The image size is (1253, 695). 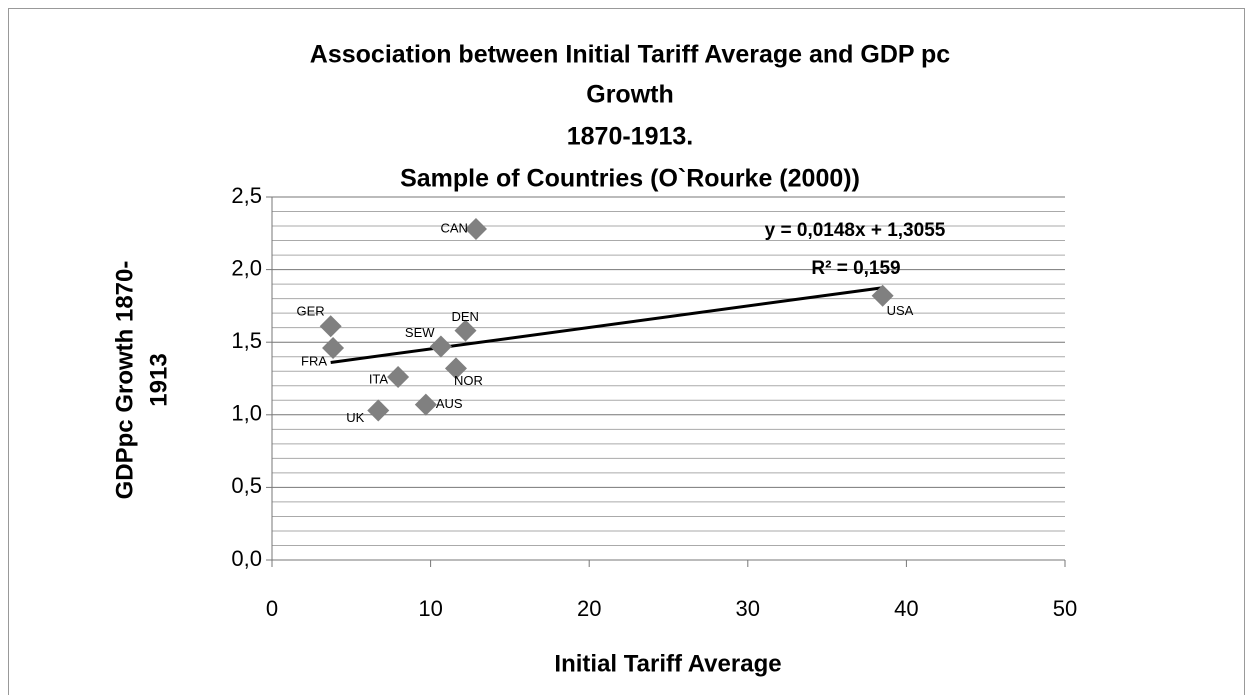 What do you see at coordinates (355, 417) in the screenshot?
I see `point-label: UK` at bounding box center [355, 417].